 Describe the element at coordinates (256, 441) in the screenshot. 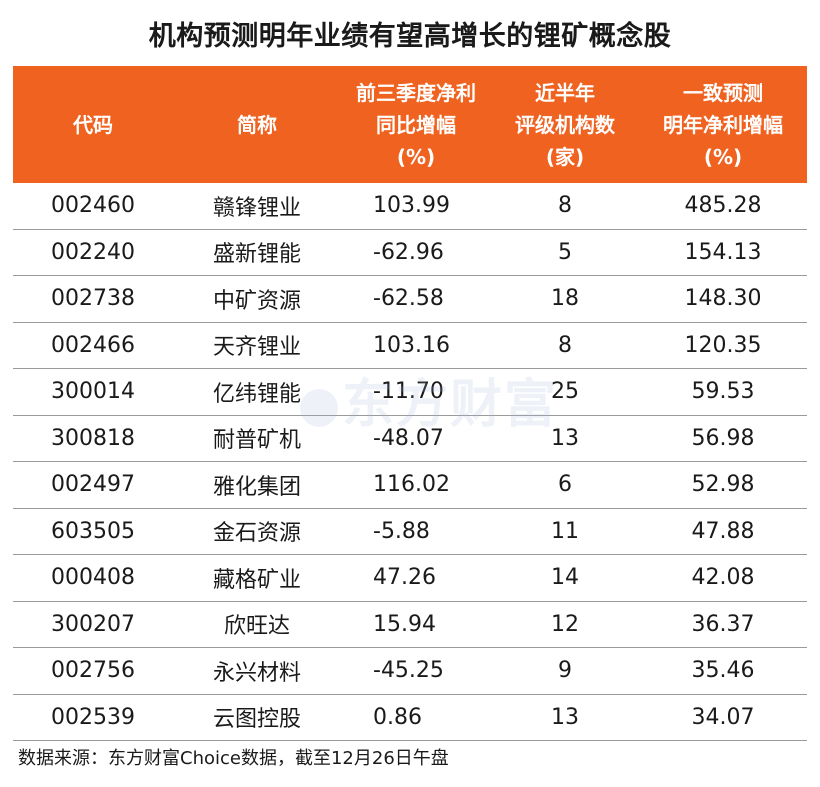

I see `cell-name: 耐普矿机` at that location.